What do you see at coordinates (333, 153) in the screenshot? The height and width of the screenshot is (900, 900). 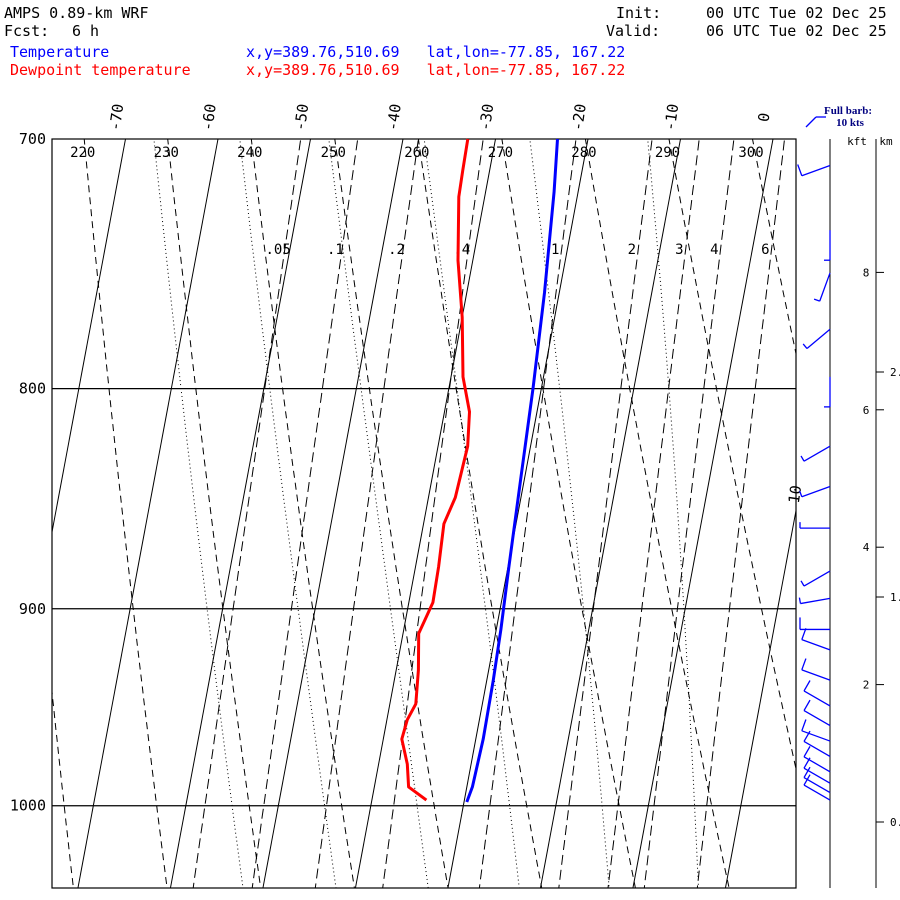 I see `dry-adiabat-label: 250` at bounding box center [333, 153].